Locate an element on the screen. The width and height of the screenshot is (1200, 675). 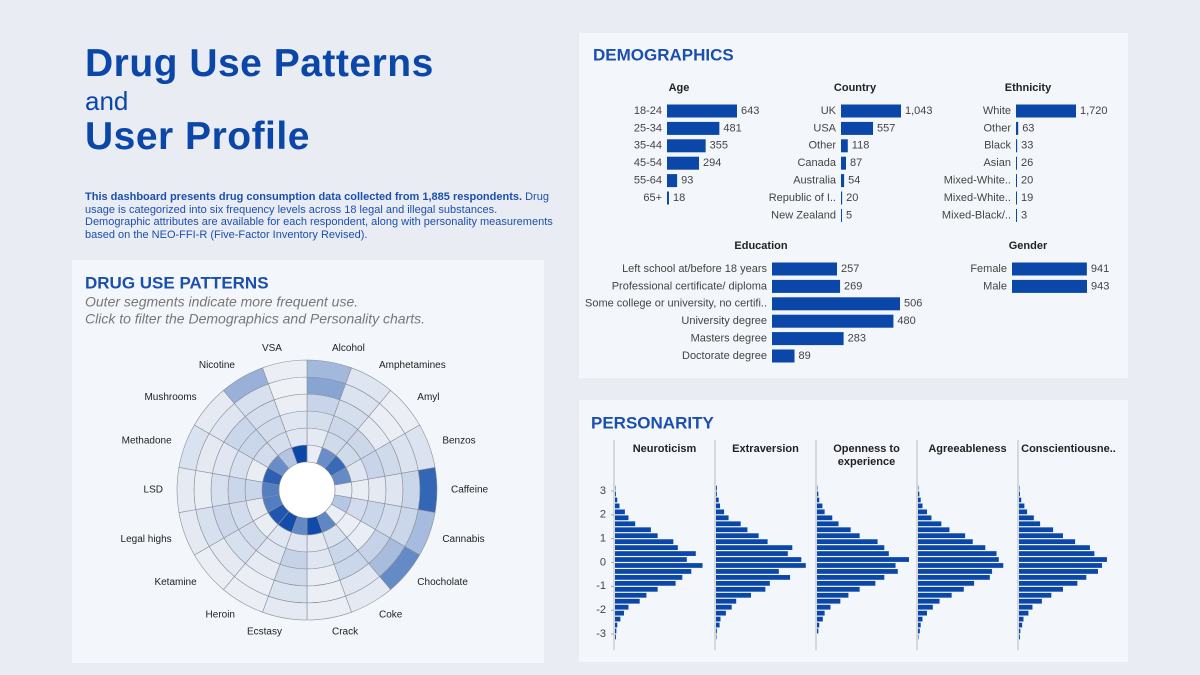
value-label: 19 is located at coordinates (1027, 198).